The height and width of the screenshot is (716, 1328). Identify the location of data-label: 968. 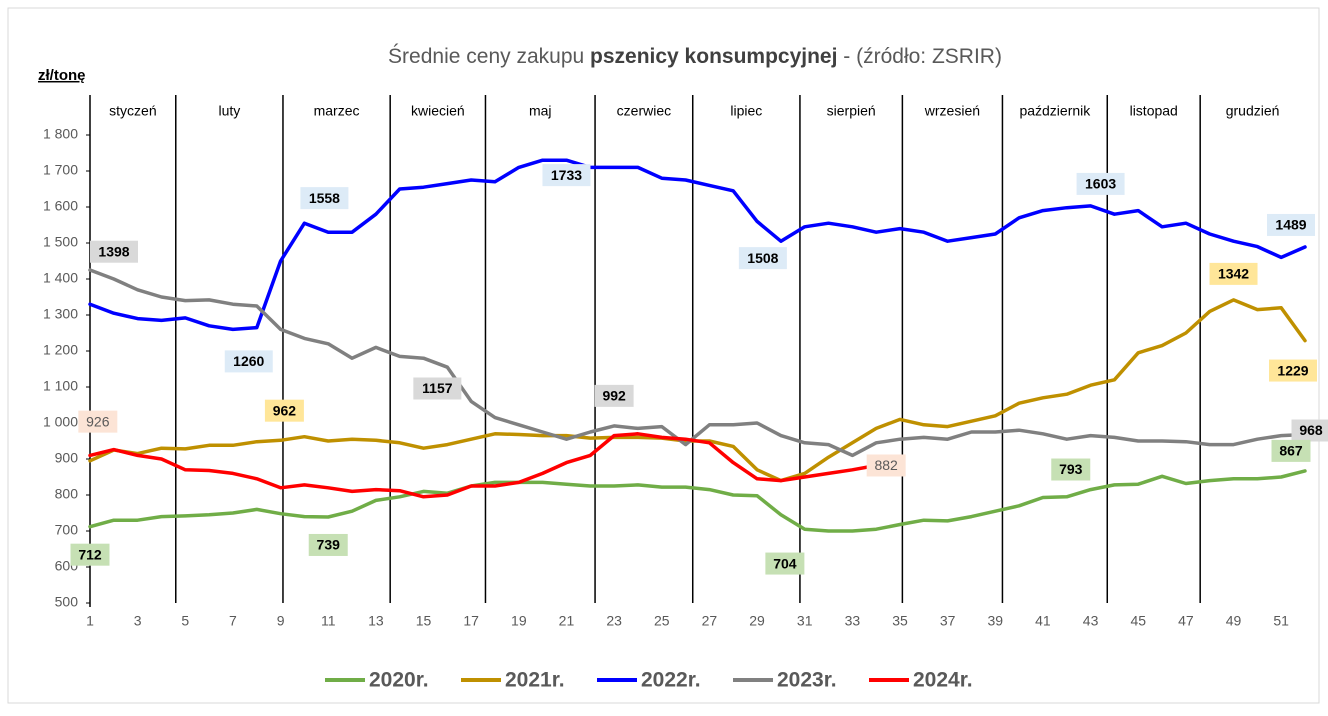
(1311, 430).